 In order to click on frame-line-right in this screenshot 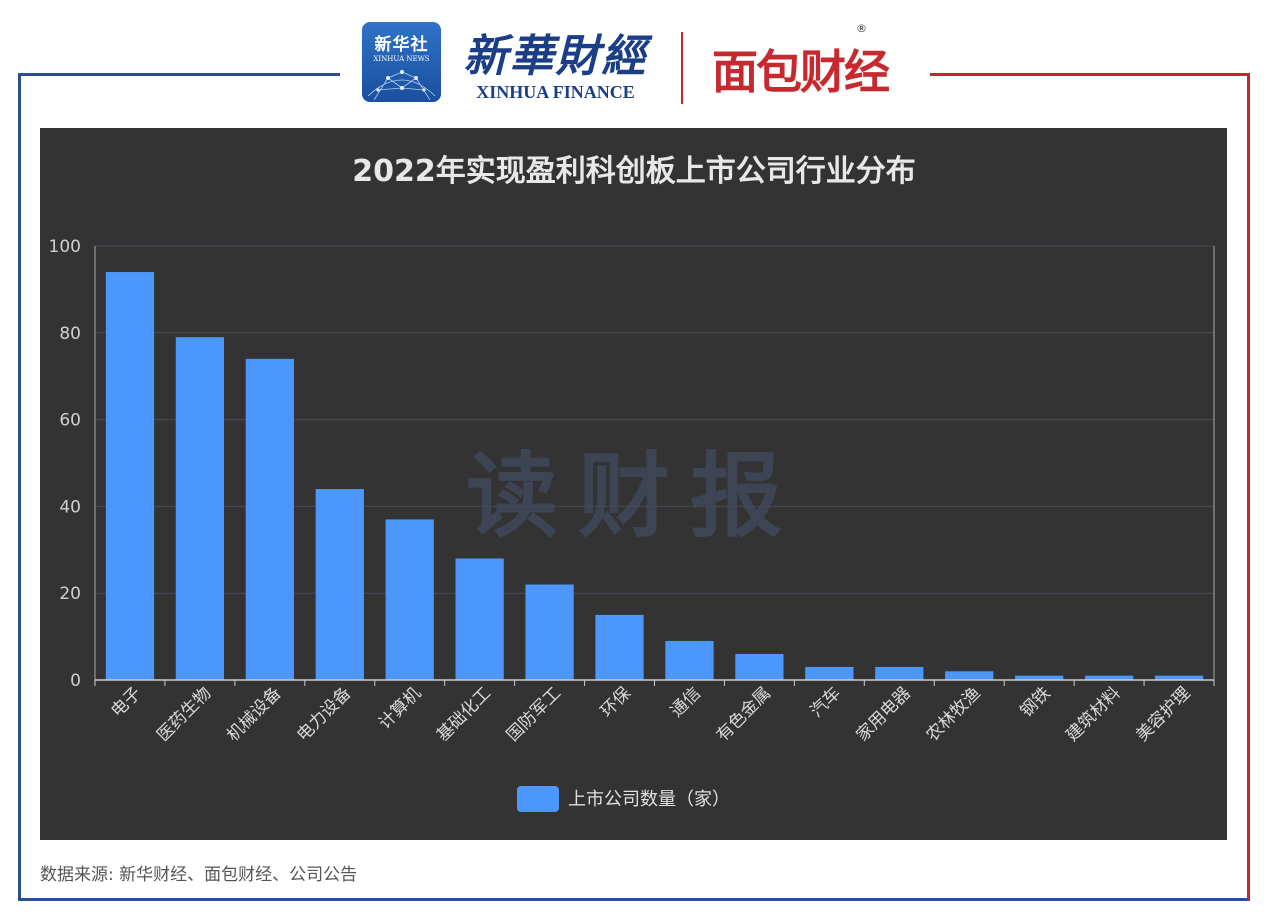, I will do `click(1248, 487)`.